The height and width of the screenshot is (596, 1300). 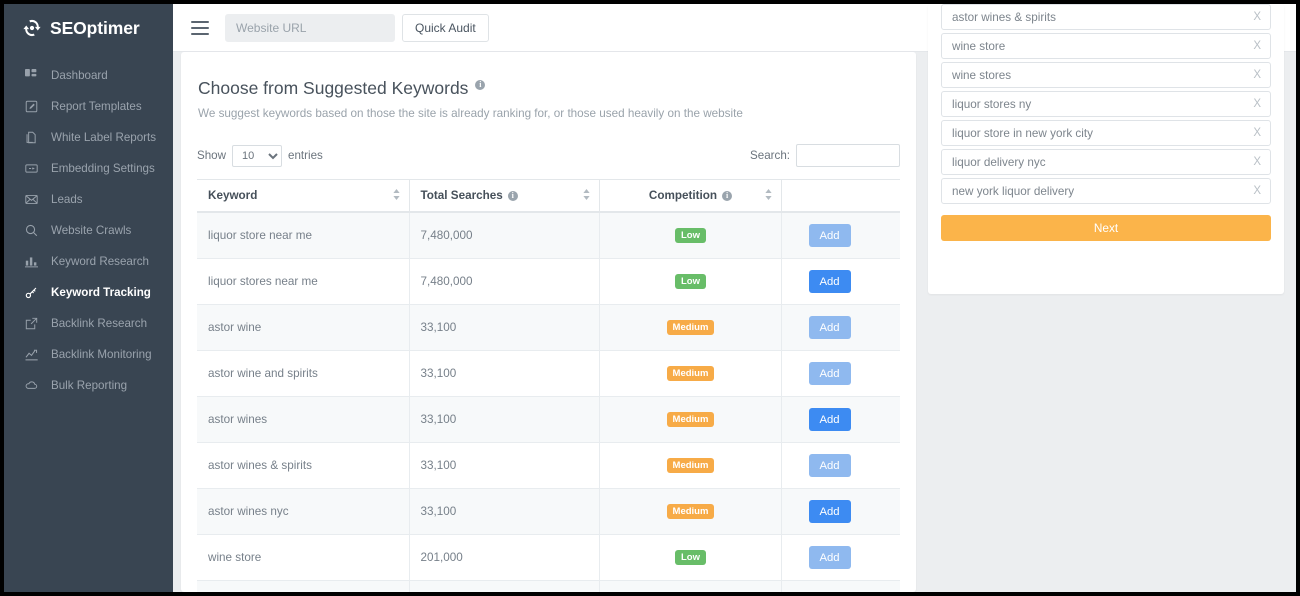 I want to click on envelope-icon, so click(x=31, y=200).